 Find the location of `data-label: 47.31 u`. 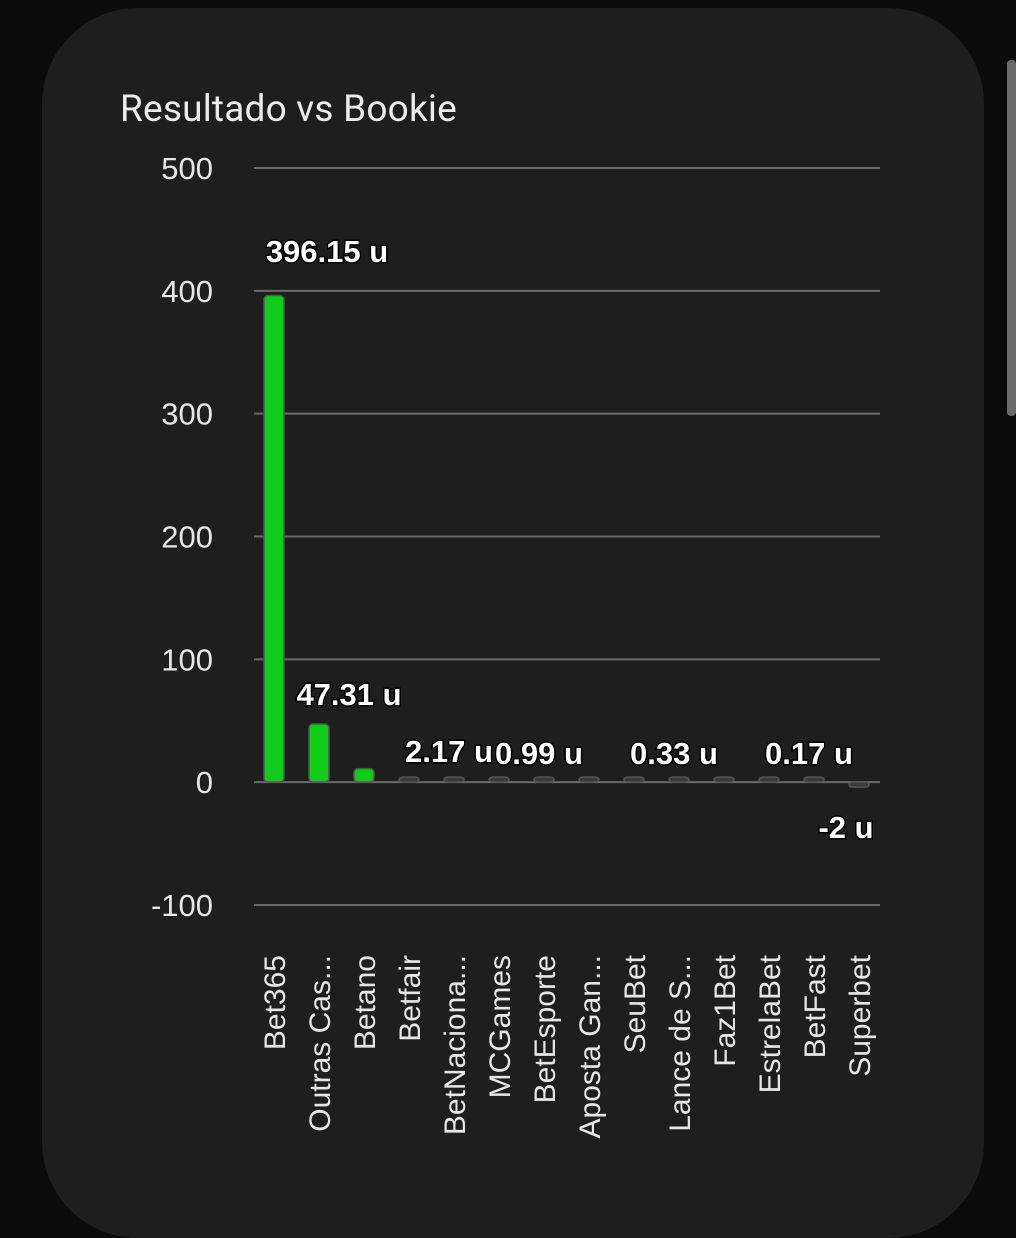

data-label: 47.31 u is located at coordinates (348, 694).